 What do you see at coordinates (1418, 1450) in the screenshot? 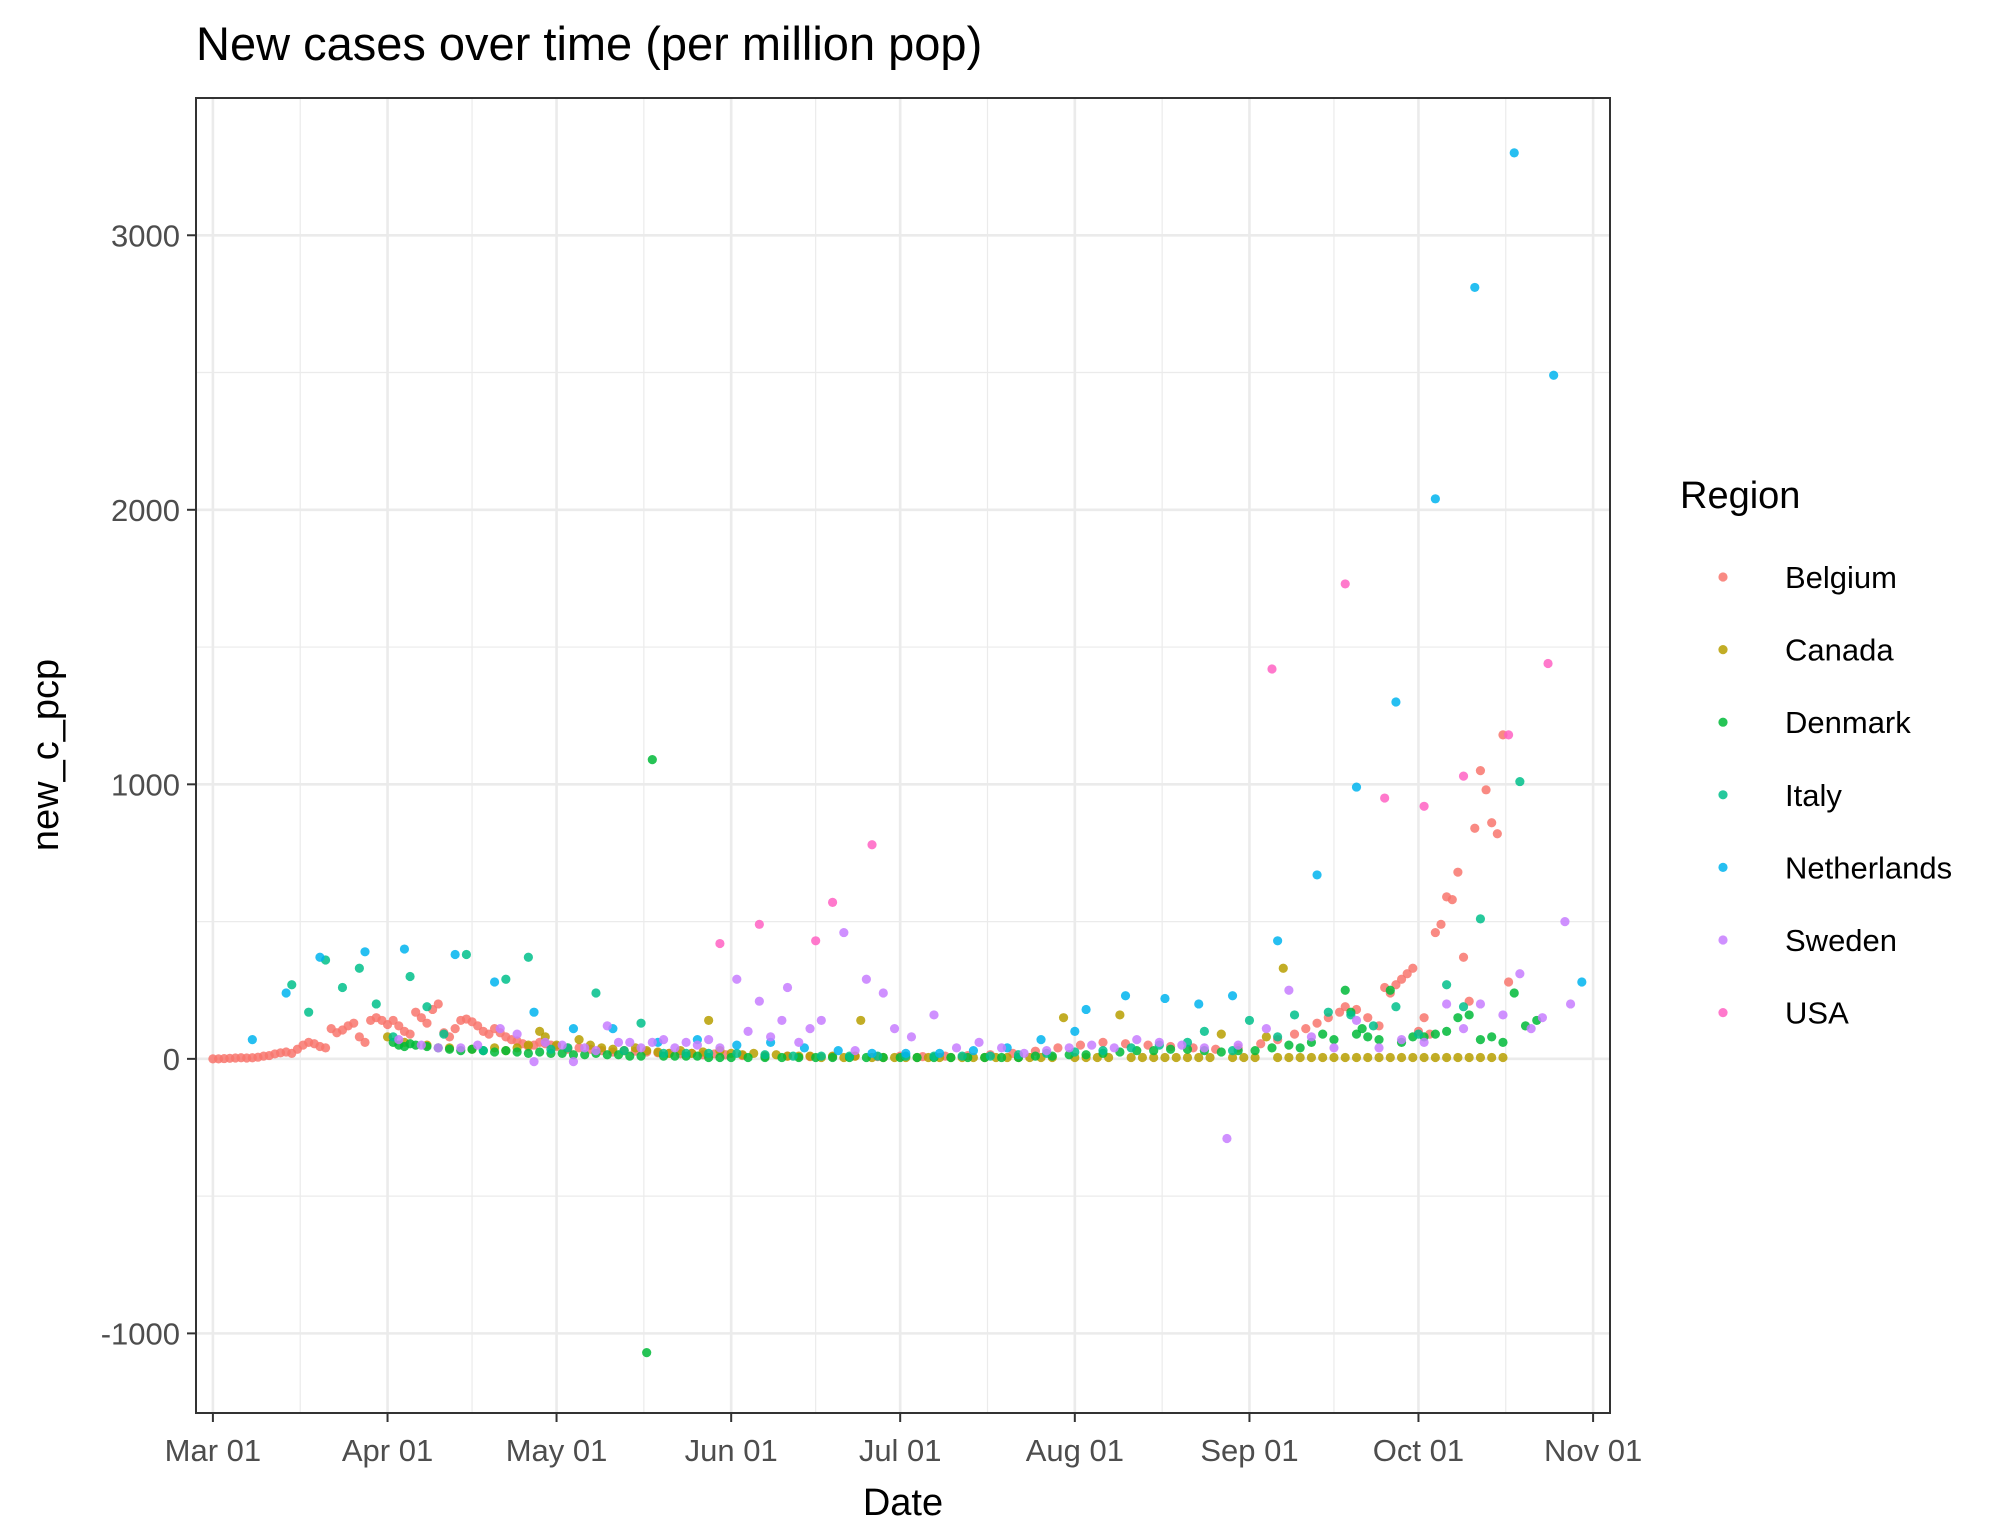
I see `x-tick-label: Oct 01` at bounding box center [1418, 1450].